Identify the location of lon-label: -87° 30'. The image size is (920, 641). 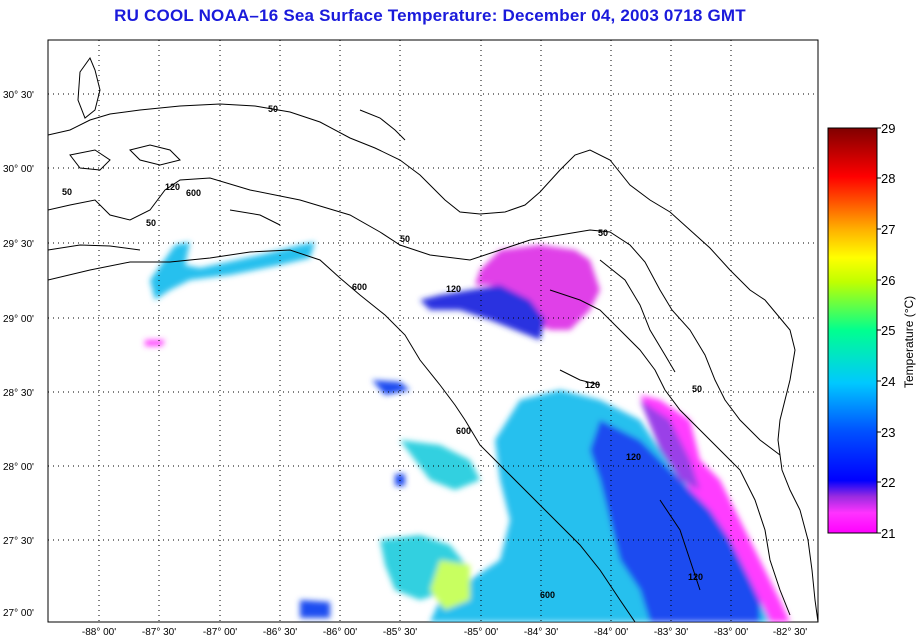
(159, 632).